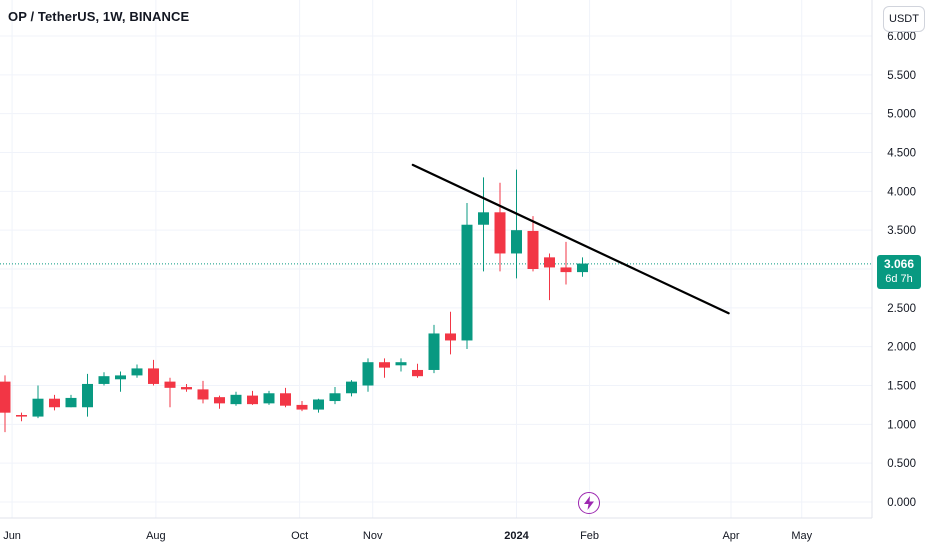  I want to click on price-tick-label: 0.500, so click(901, 464).